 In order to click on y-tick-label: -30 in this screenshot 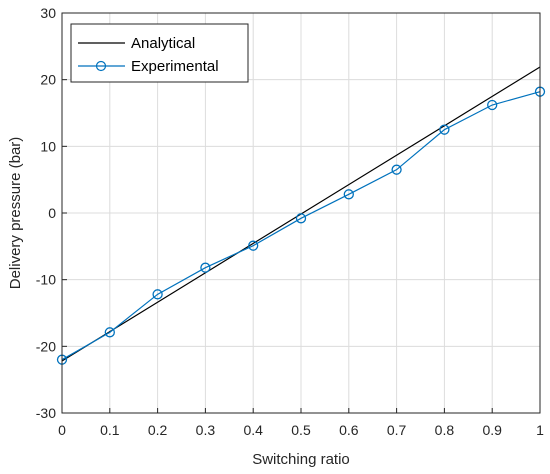, I will do `click(46, 413)`.